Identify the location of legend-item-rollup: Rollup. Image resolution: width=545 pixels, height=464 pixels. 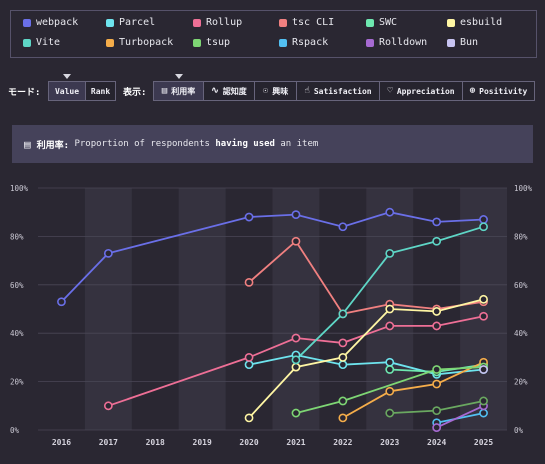
(217, 22).